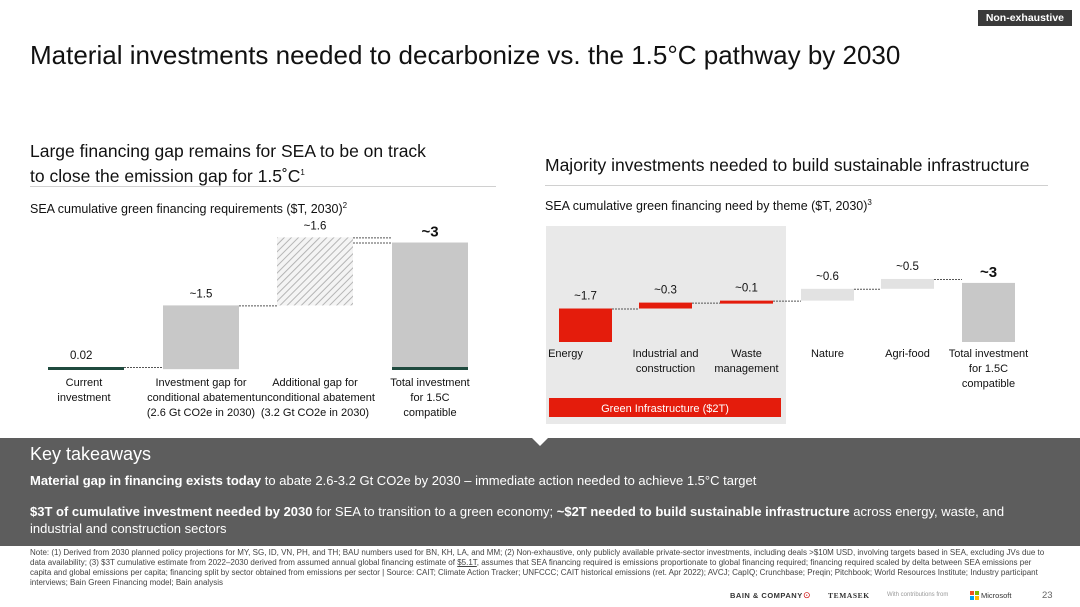  What do you see at coordinates (988, 369) in the screenshot?
I see `right-category-label-5-1: for 1.5C` at bounding box center [988, 369].